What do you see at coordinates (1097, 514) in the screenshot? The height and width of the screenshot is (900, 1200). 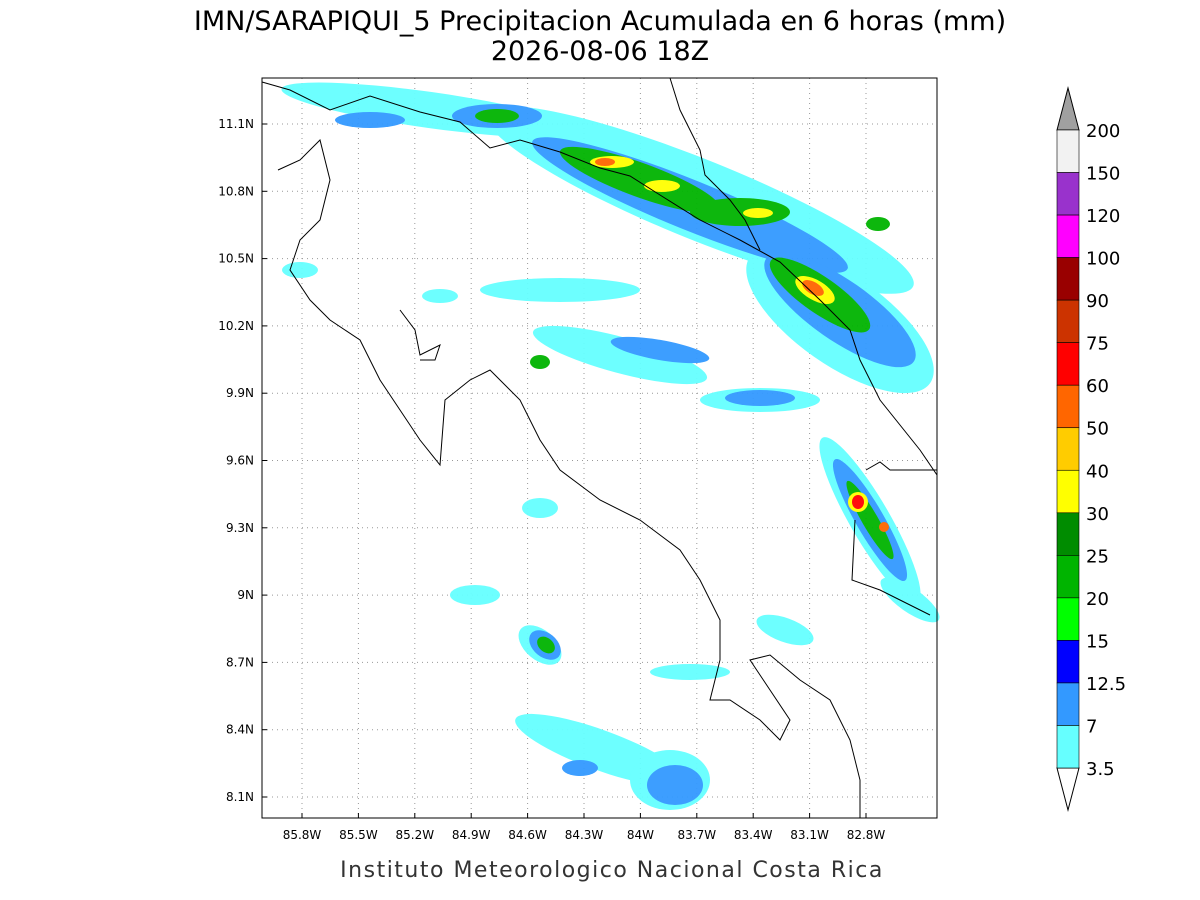 I see `colorbar-label: 30` at bounding box center [1097, 514].